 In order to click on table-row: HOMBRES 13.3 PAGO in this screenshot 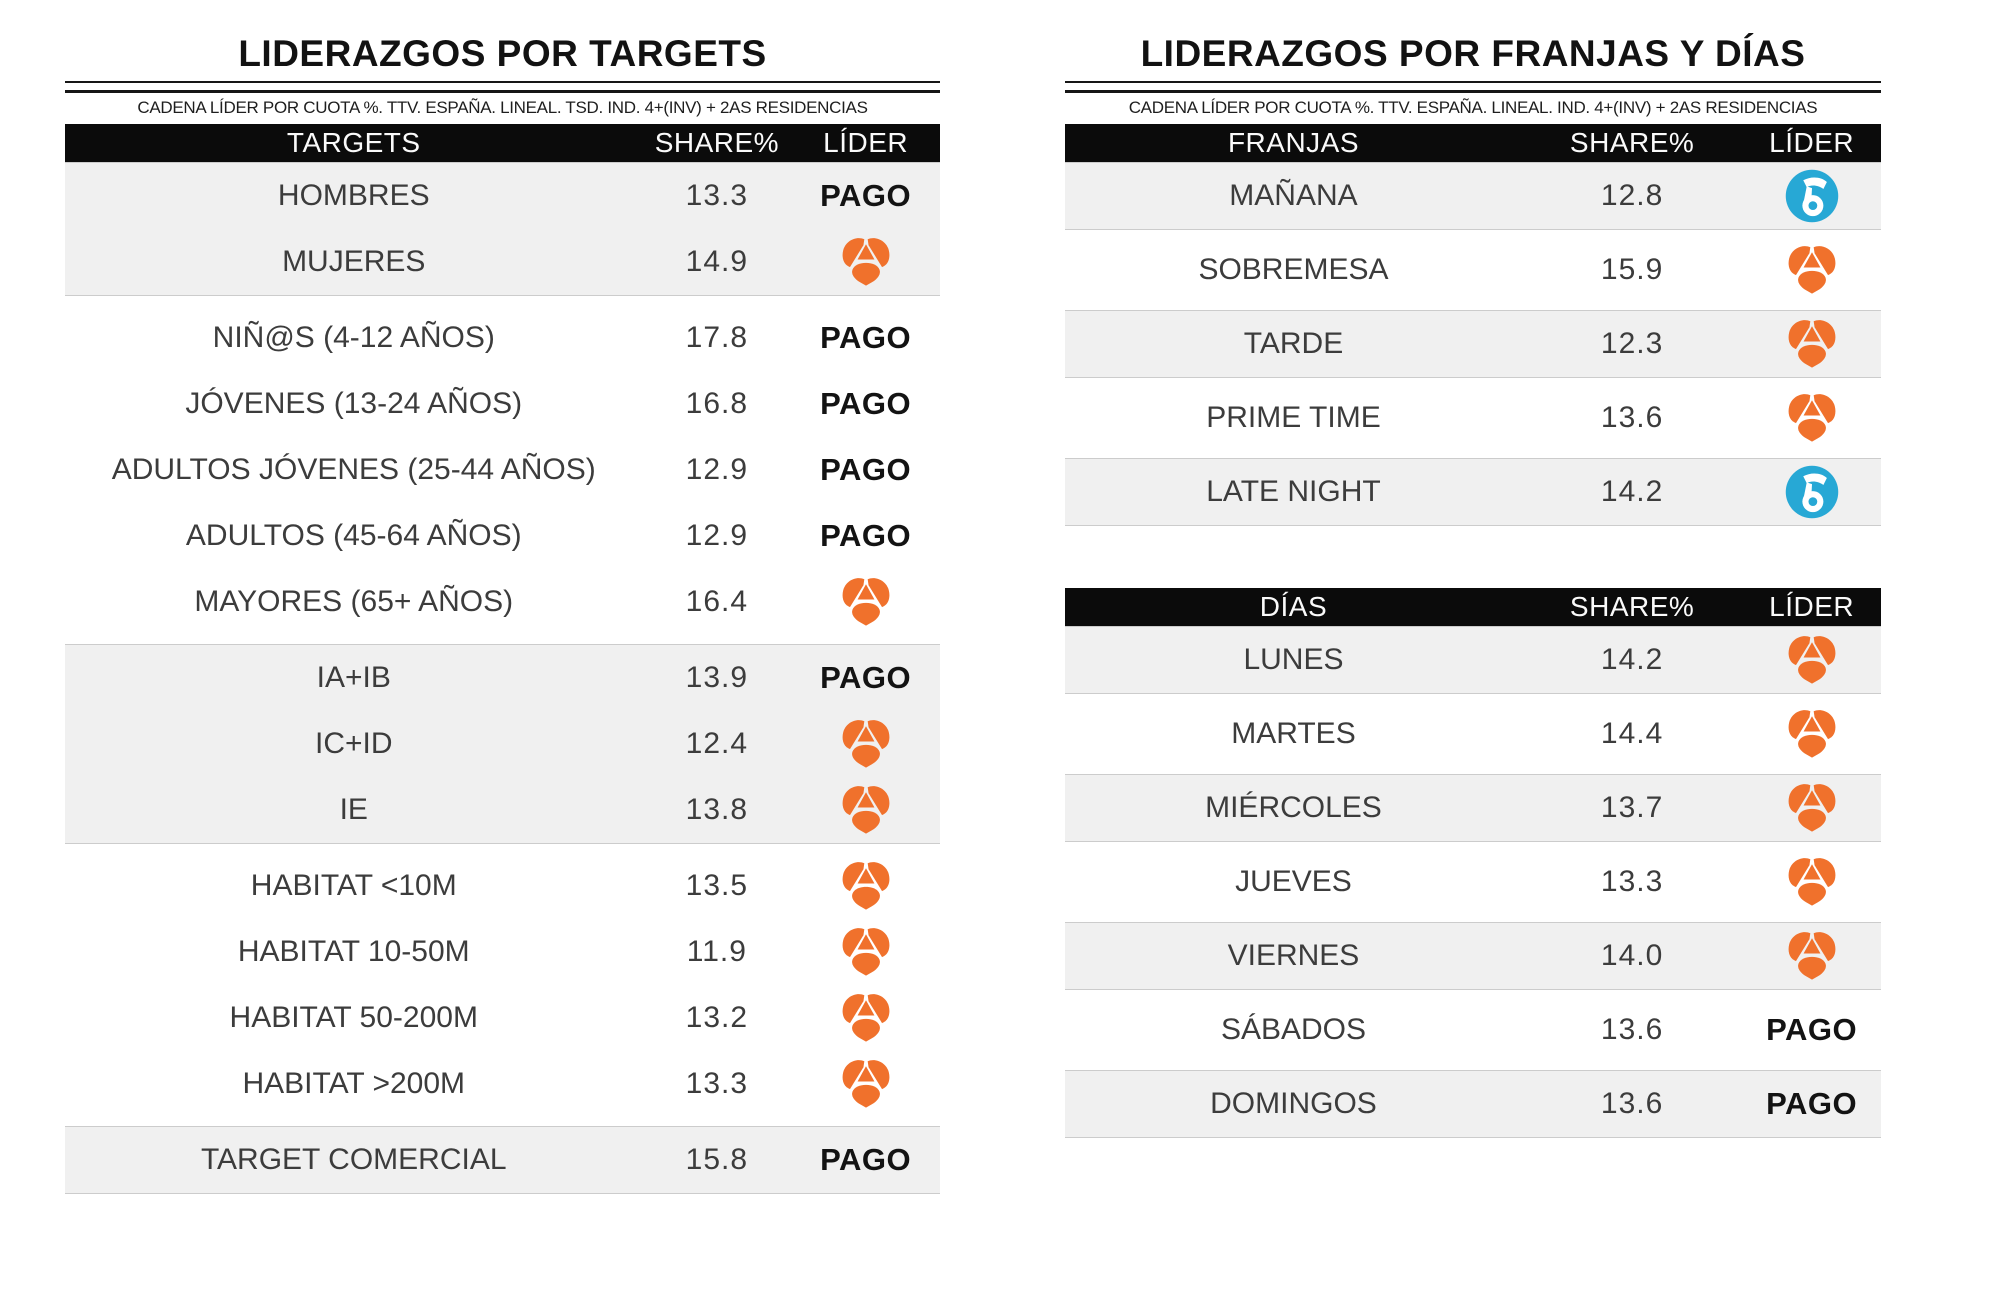, I will do `click(502, 196)`.